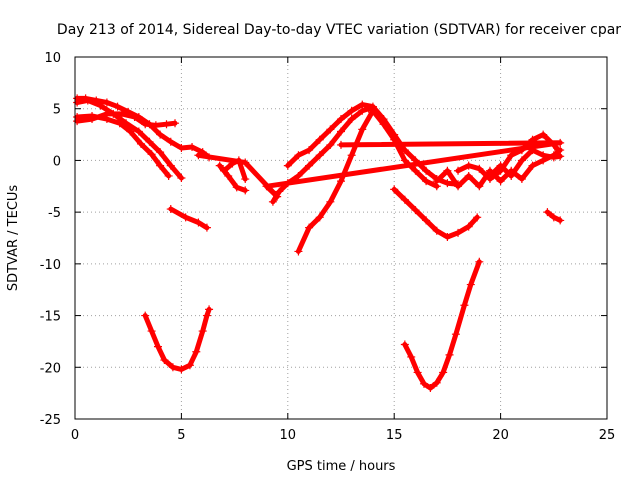 The width and height of the screenshot is (640, 480). What do you see at coordinates (50, 239) in the screenshot?
I see `y-tick-labels: -25 -20 -15 -10 -5 0 5 10` at bounding box center [50, 239].